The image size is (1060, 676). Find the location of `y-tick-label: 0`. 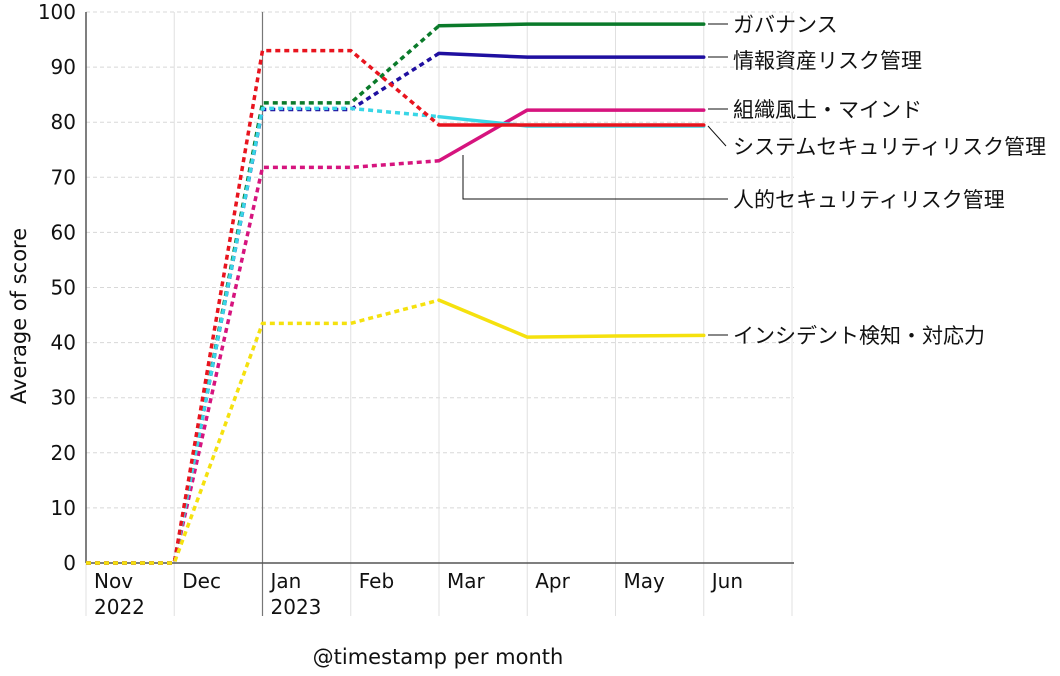

y-tick-label: 0 is located at coordinates (69, 563).